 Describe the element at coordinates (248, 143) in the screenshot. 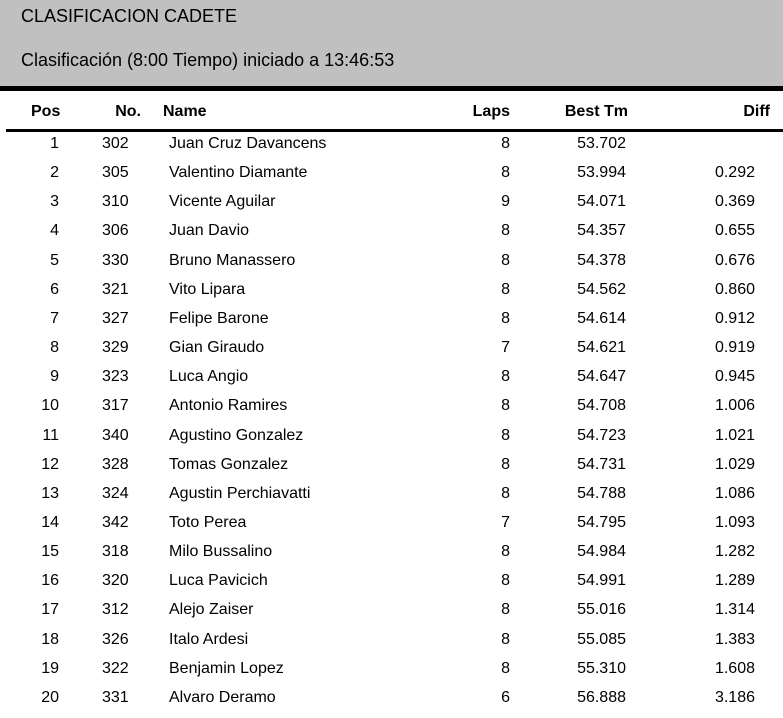

I see `row-name: Juan Cruz Davancens` at that location.